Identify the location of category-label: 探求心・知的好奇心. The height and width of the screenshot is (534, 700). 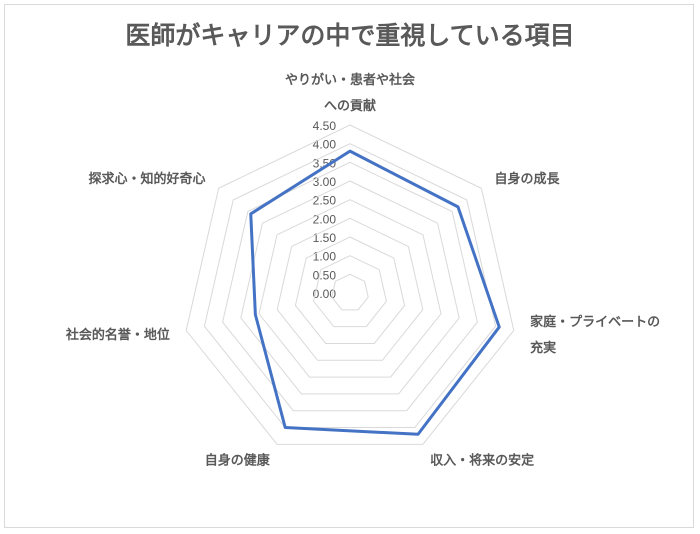
(147, 179).